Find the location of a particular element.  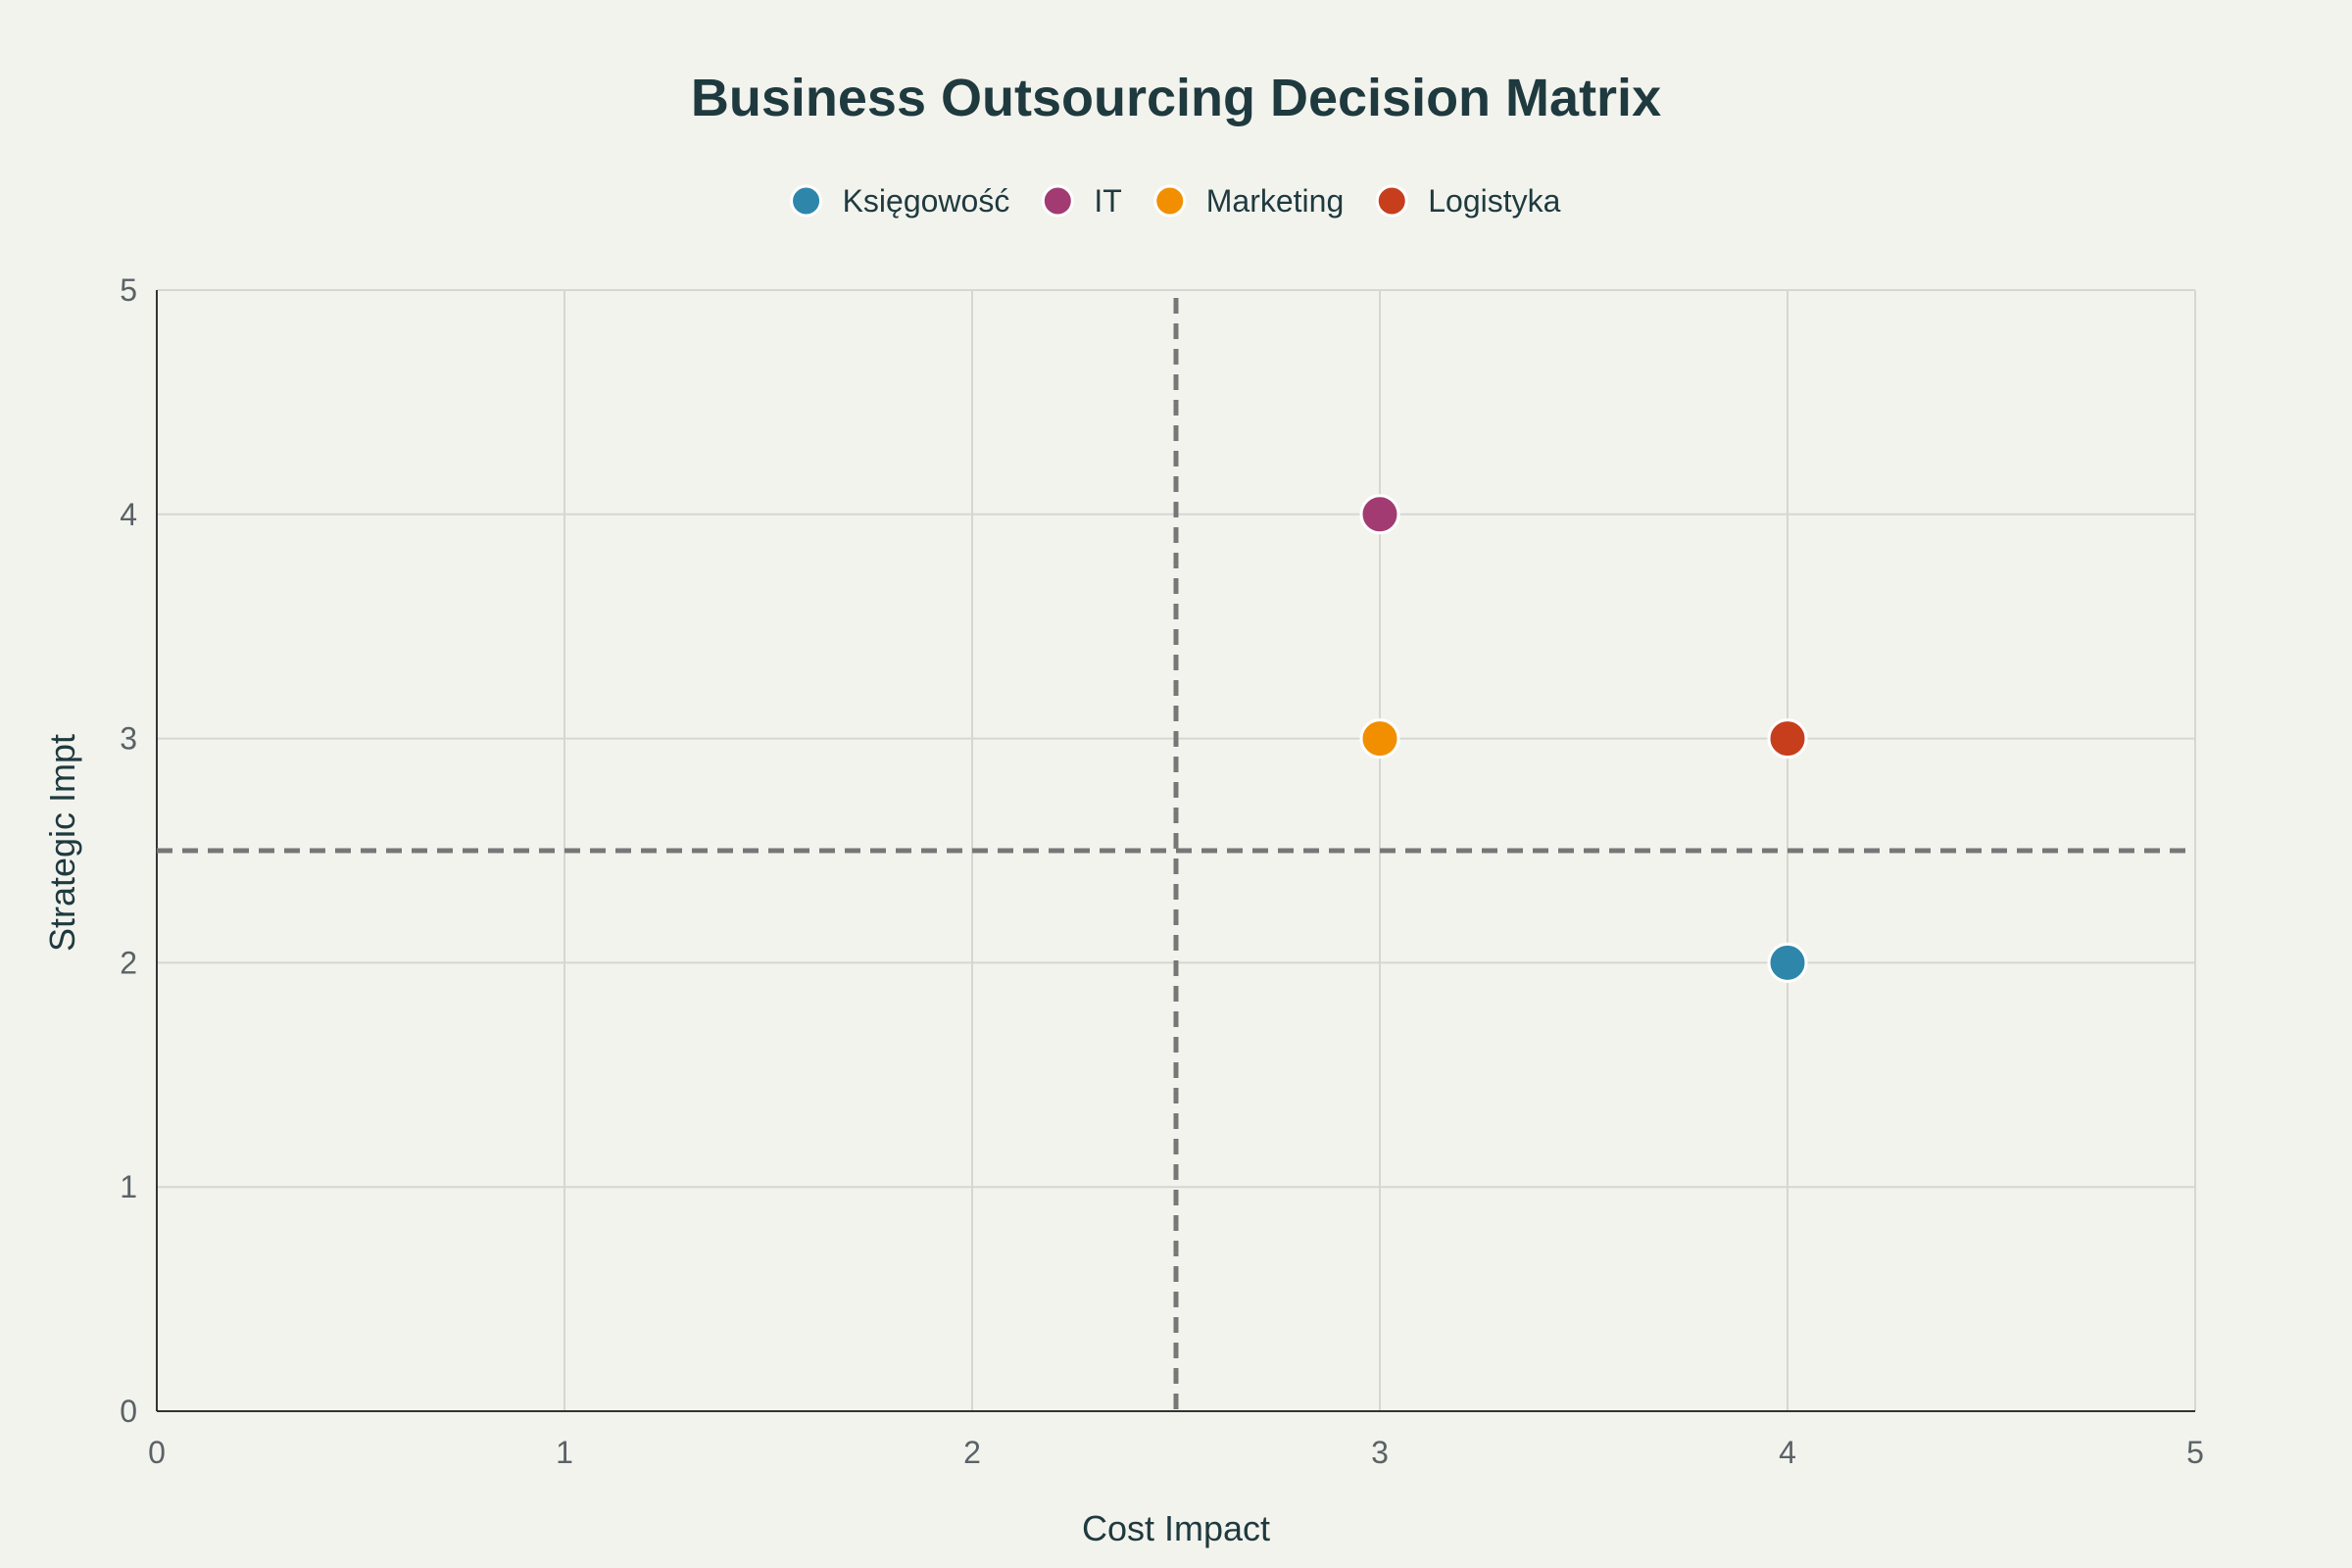

legend-item: Logistyka is located at coordinates (1468, 201).